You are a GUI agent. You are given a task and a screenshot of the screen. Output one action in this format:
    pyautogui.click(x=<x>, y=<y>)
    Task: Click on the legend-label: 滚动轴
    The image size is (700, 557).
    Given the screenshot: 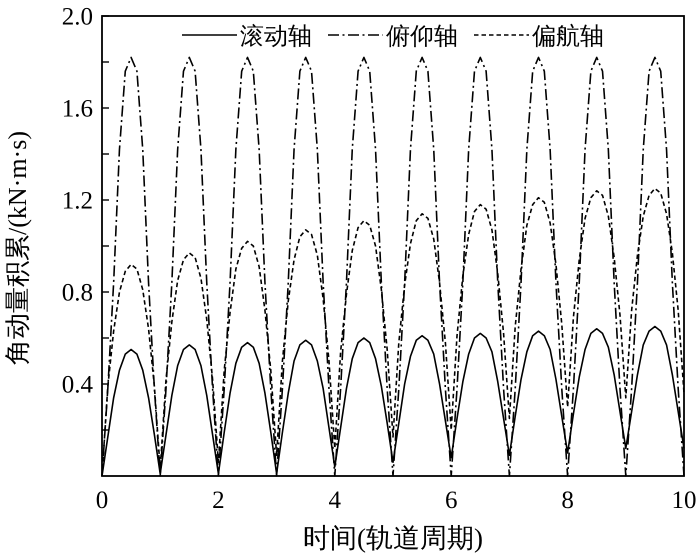 What is the action you would take?
    pyautogui.click(x=276, y=36)
    